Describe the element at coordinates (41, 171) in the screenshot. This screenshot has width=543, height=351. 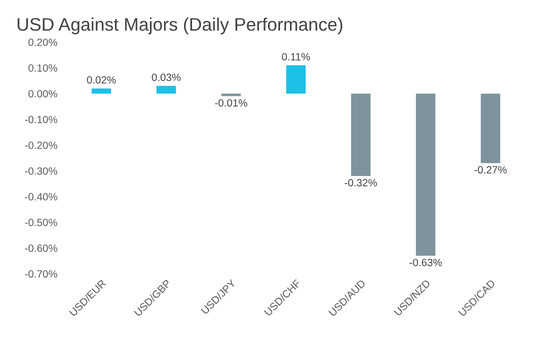
I see `y-tick-label: -0.30%` at that location.